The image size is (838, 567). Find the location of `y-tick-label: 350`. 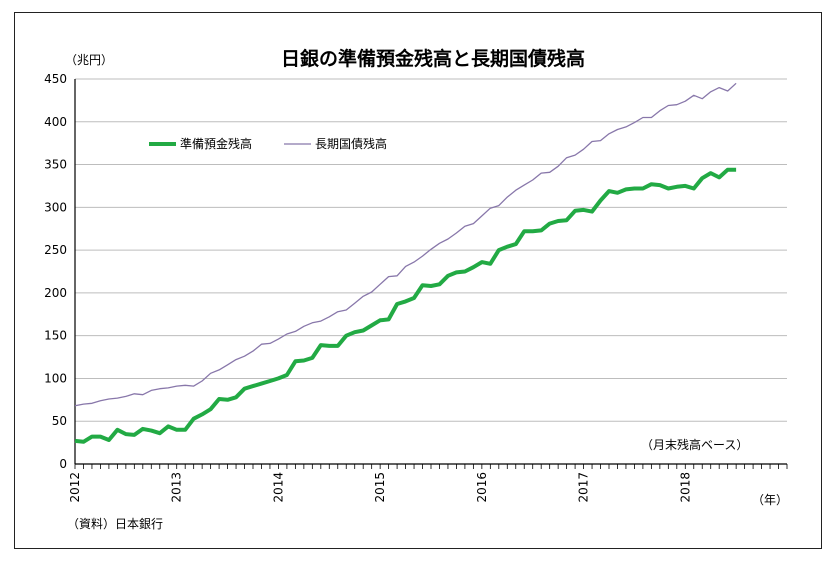

y-tick-label: 350 is located at coordinates (55, 165).